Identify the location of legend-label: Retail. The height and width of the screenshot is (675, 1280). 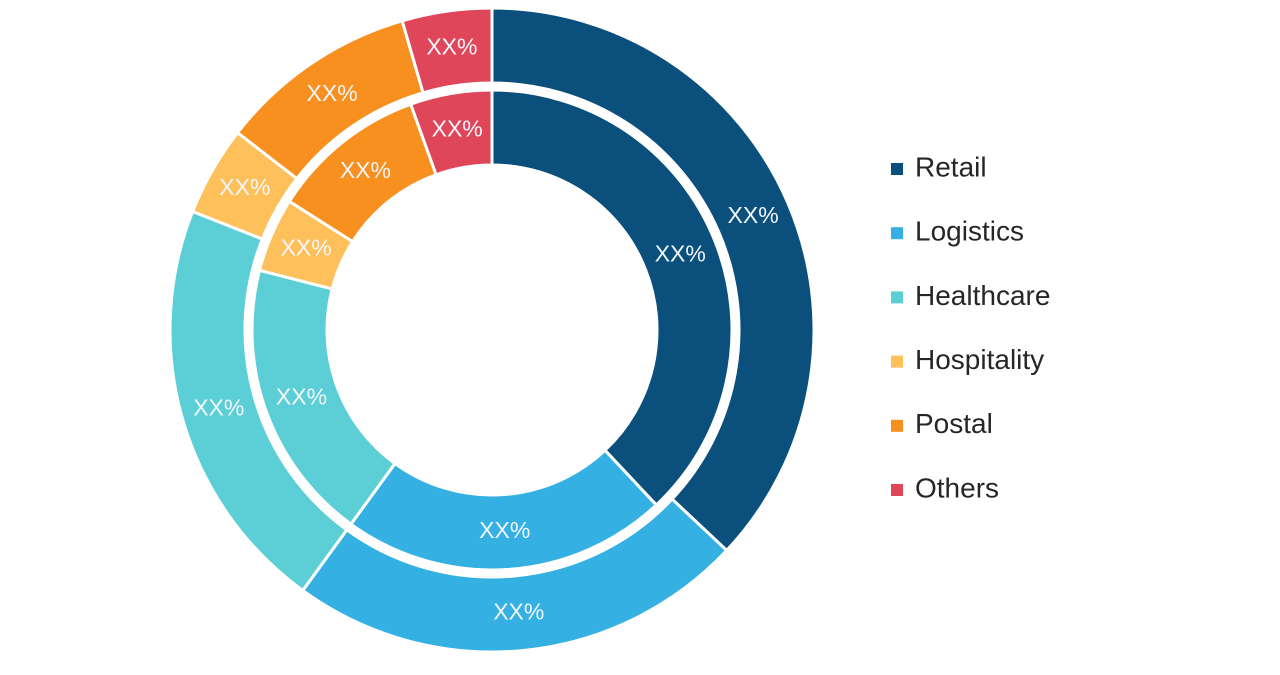
(951, 166).